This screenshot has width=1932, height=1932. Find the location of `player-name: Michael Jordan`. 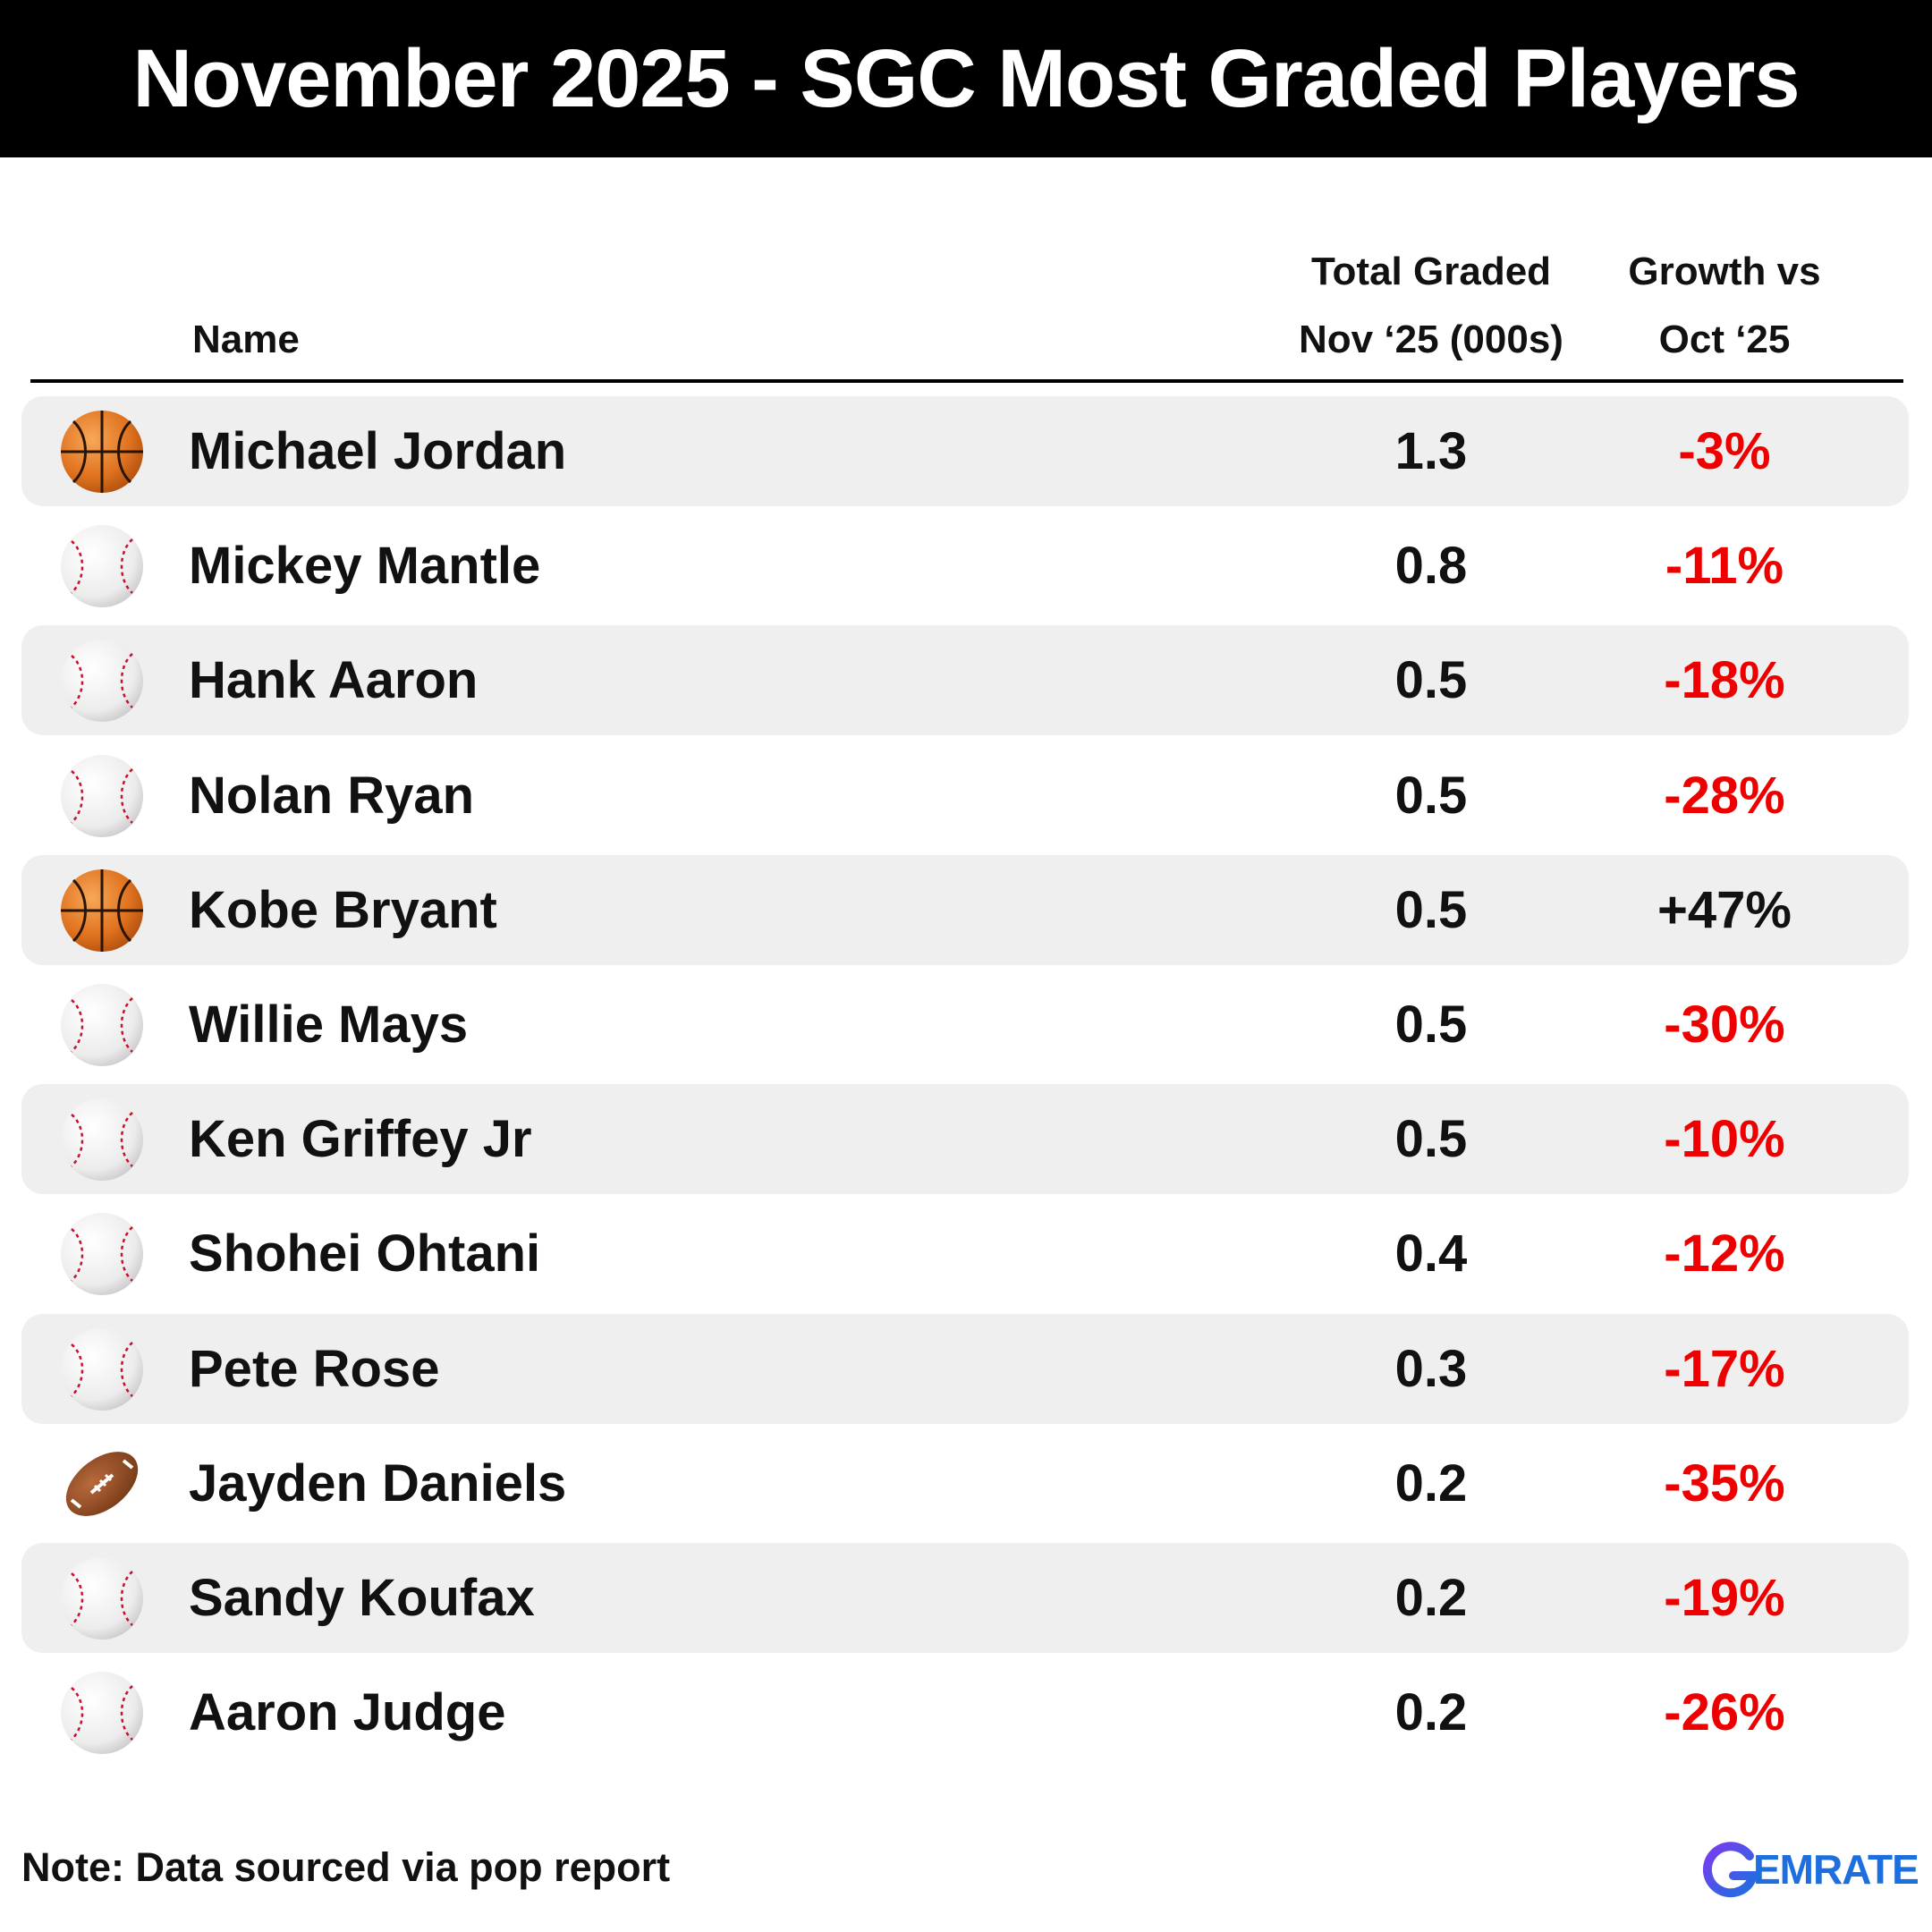

player-name: Michael Jordan is located at coordinates (378, 451).